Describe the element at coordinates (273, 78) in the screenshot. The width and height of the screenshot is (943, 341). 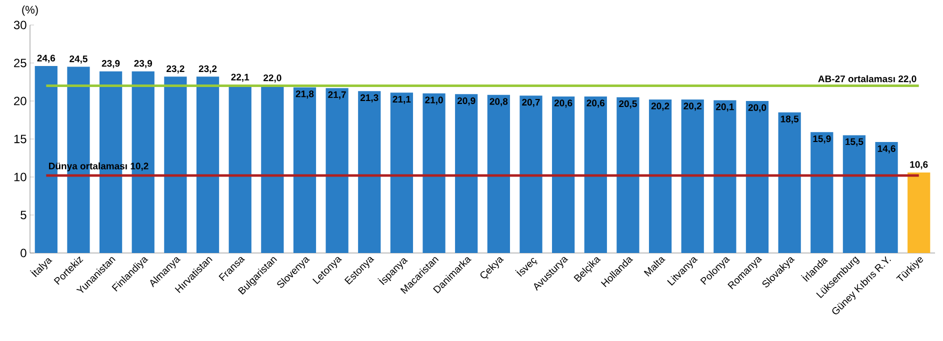
I see `data-label: 22,0` at that location.